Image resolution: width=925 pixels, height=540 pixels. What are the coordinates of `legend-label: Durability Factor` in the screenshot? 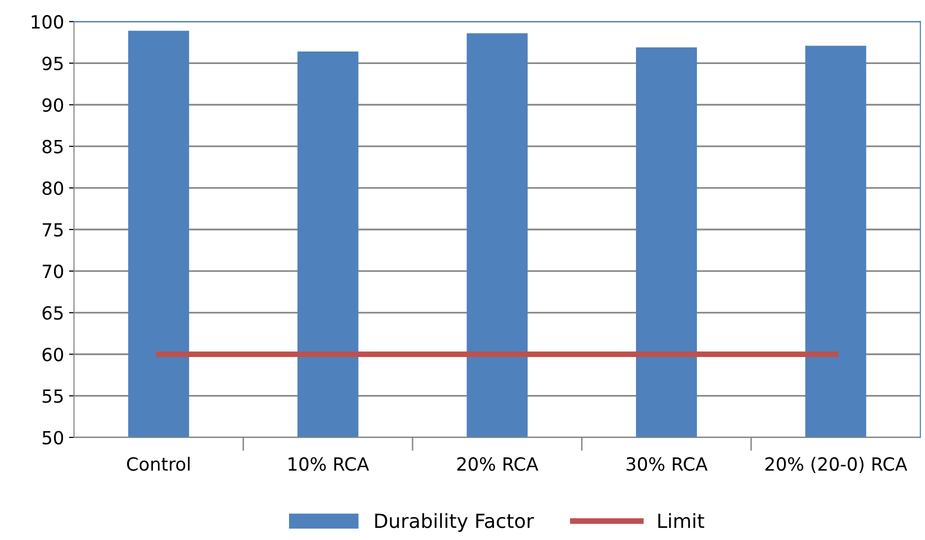 It's located at (454, 522).